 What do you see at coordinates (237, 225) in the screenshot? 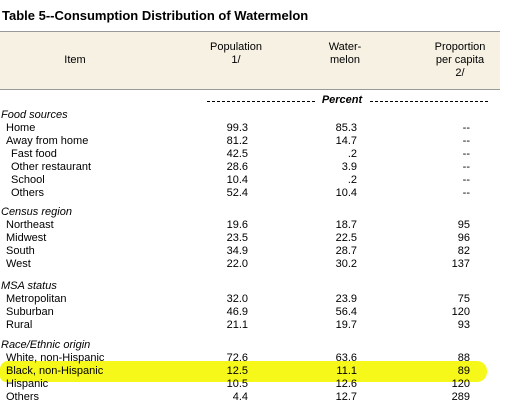
I see `cell: 19.6` at bounding box center [237, 225].